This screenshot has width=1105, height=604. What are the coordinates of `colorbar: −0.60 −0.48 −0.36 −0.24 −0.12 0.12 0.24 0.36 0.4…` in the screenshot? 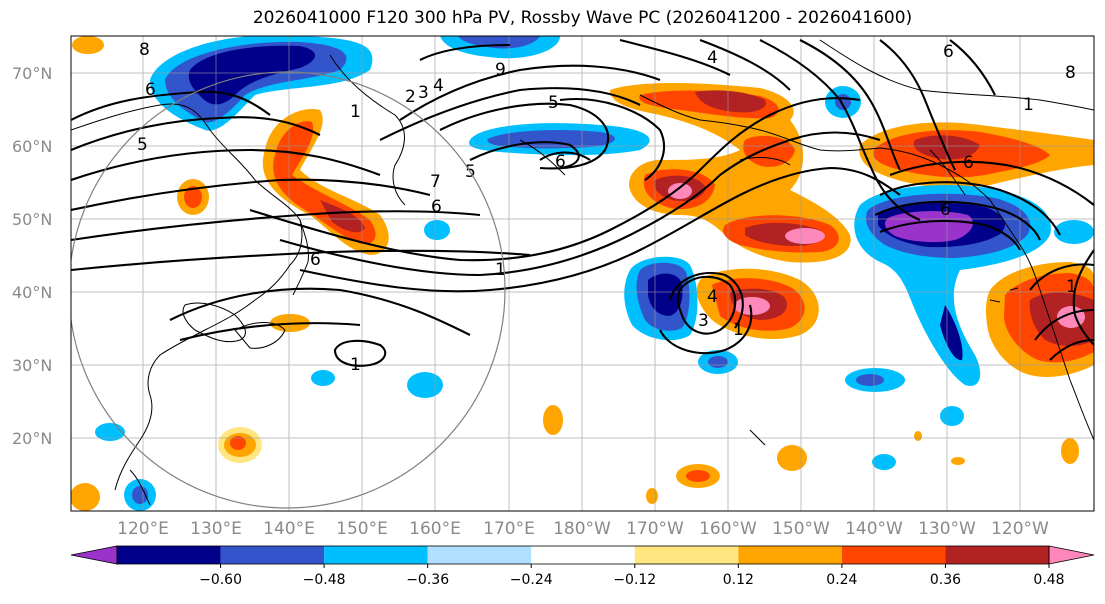 It's located at (582, 566).